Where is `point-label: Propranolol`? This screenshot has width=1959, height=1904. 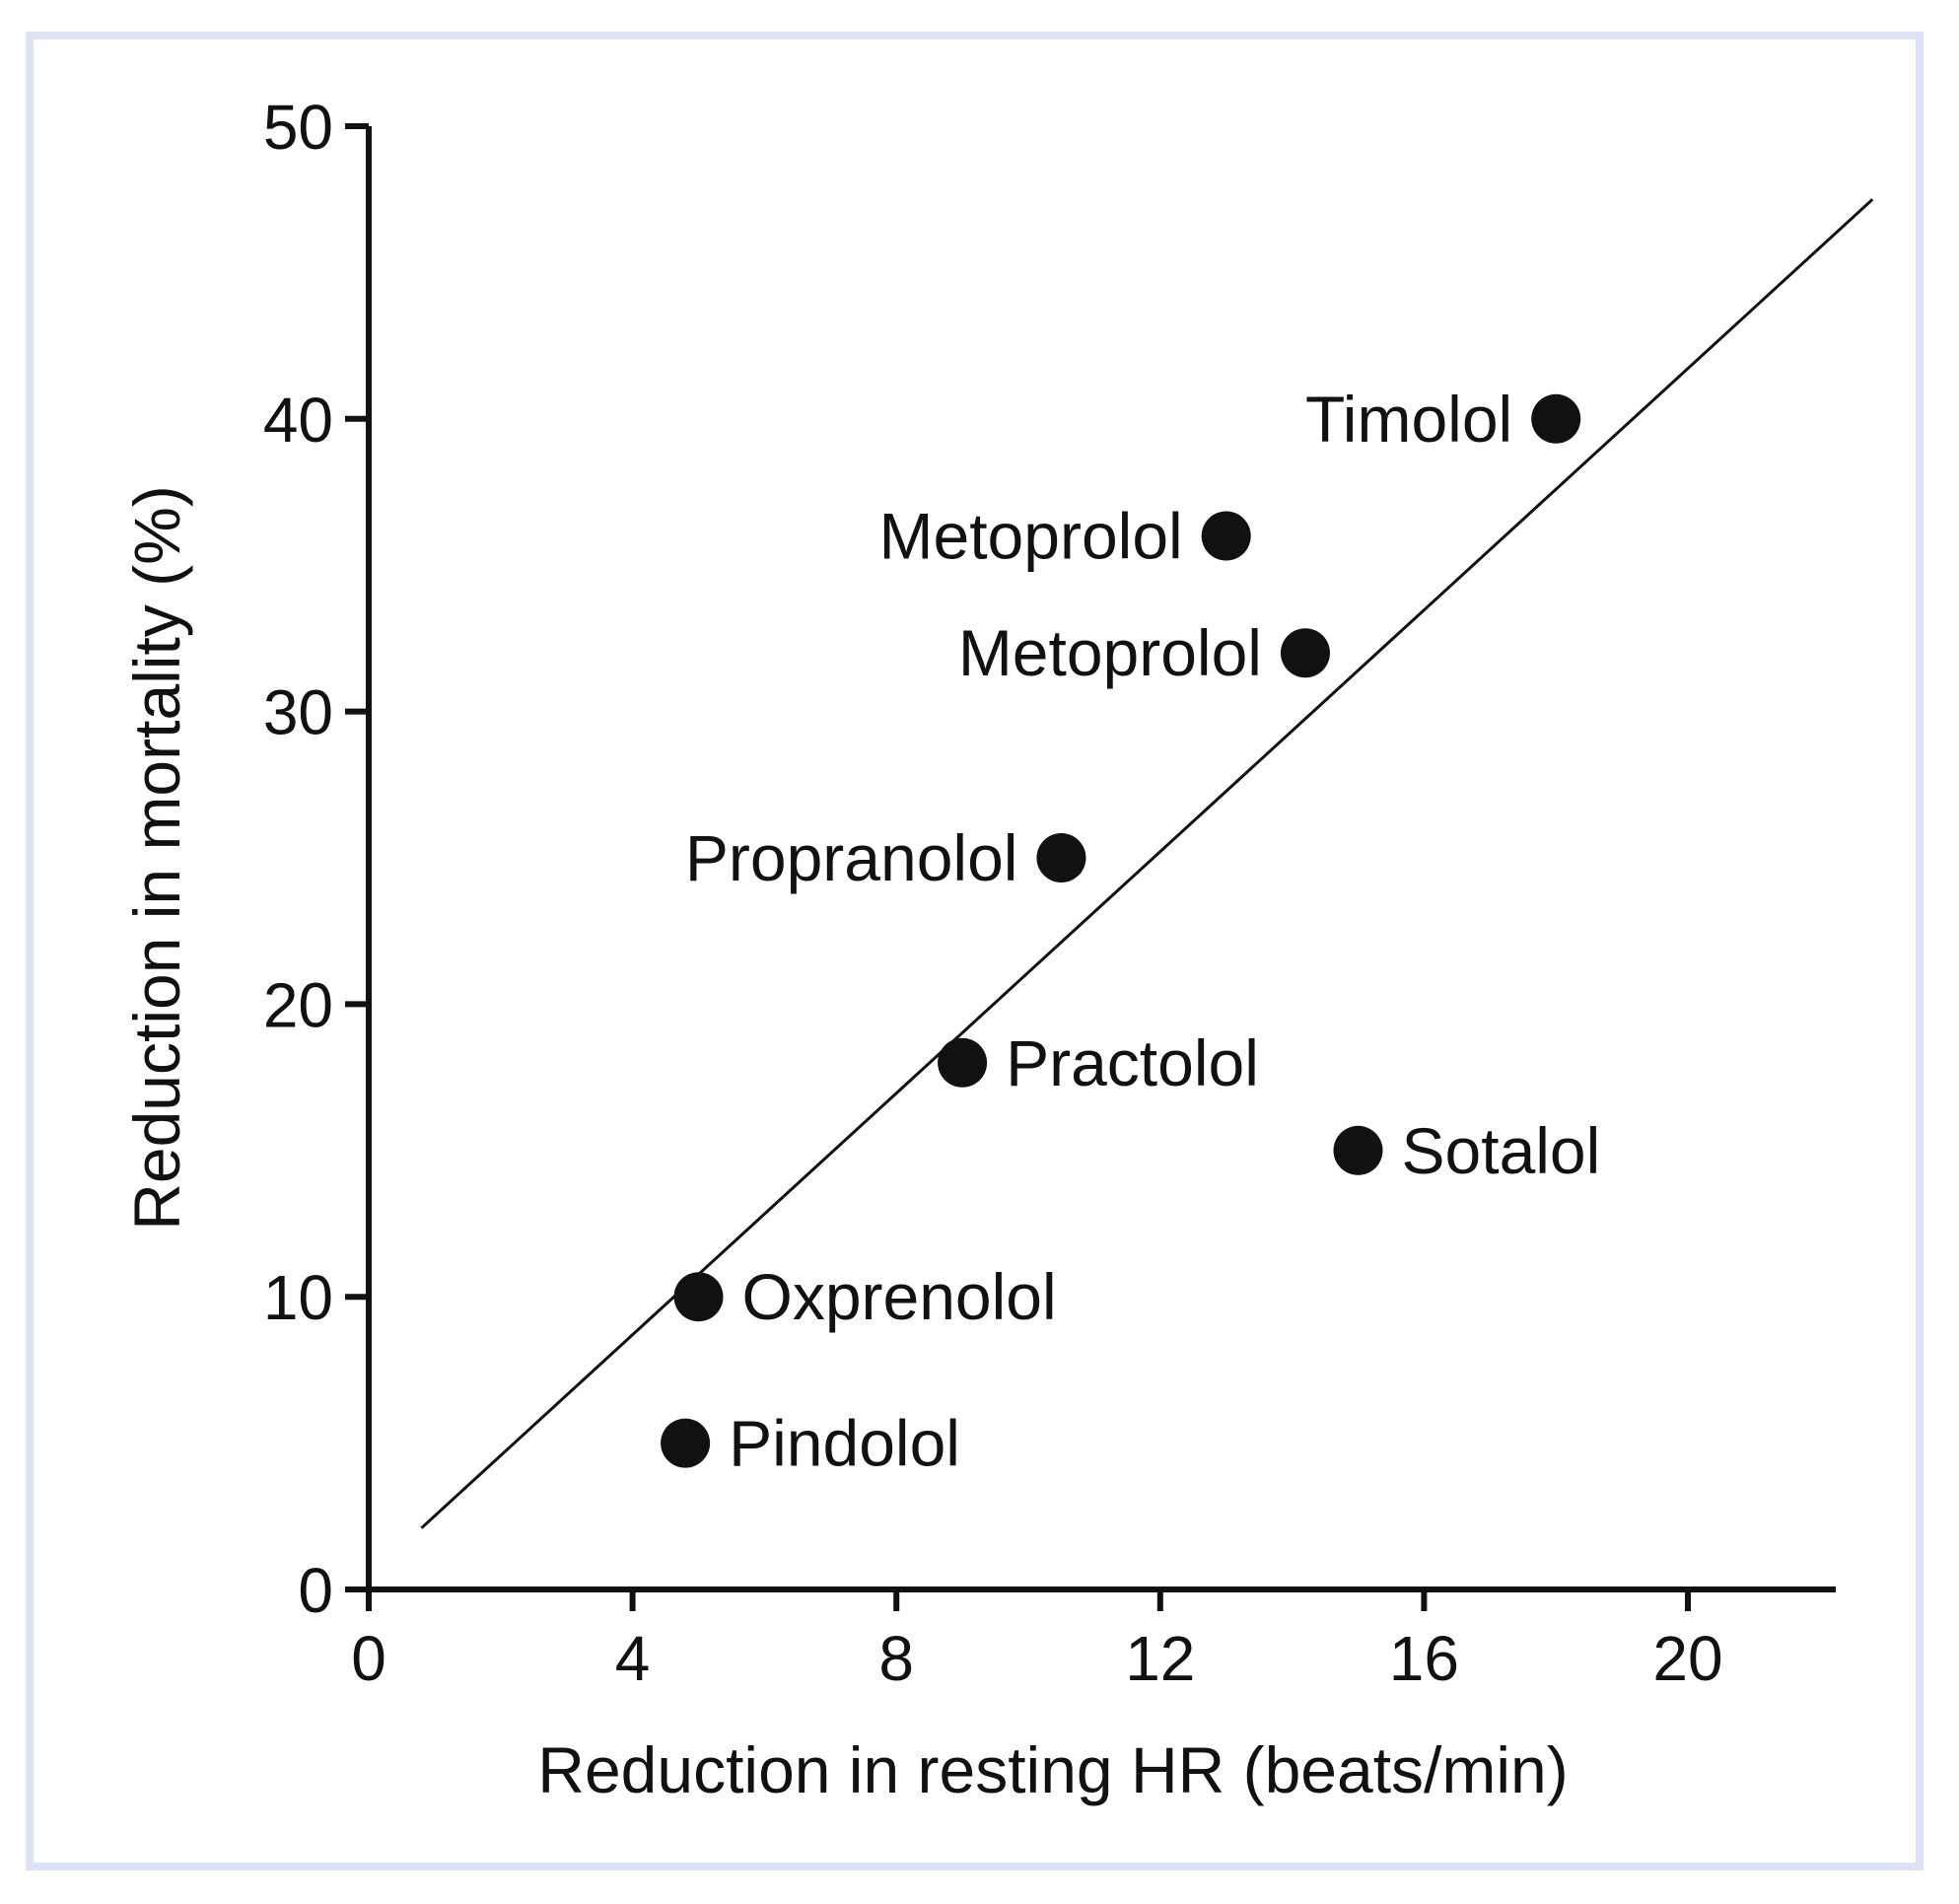 point-label: Propranolol is located at coordinates (851, 857).